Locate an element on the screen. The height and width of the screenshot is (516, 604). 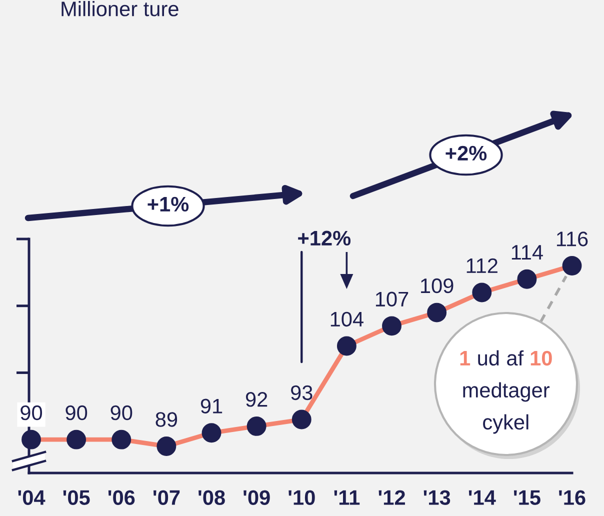
data-label: 104 is located at coordinates (347, 319).